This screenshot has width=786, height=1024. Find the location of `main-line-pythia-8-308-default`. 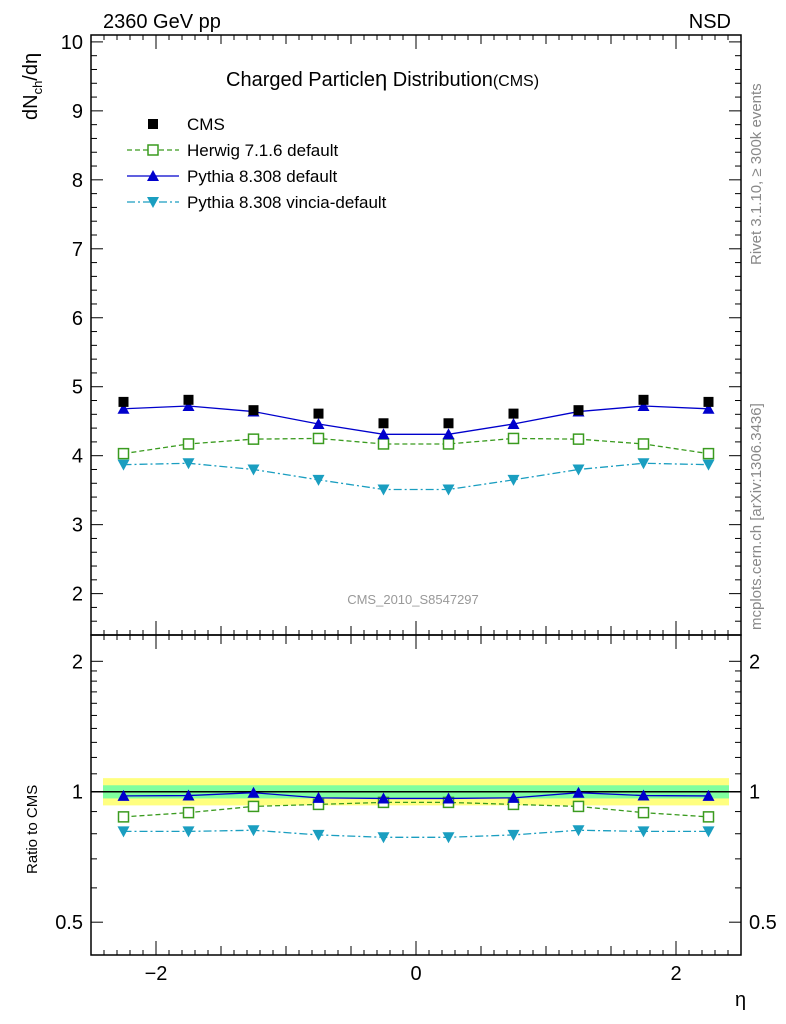

main-line-pythia-8-308-default is located at coordinates (416, 420).